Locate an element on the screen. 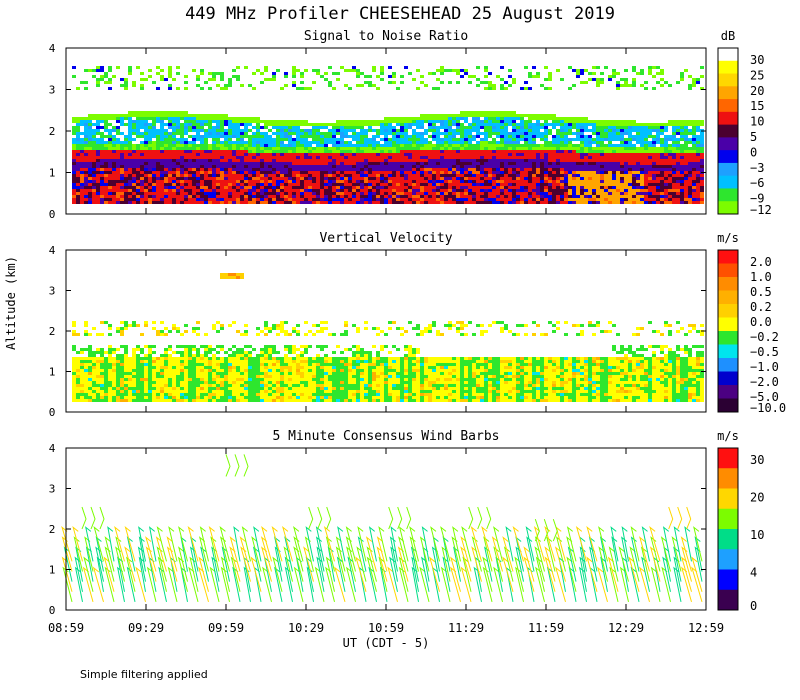 This screenshot has width=800, height=700. colorbar-label: −6 is located at coordinates (757, 183).